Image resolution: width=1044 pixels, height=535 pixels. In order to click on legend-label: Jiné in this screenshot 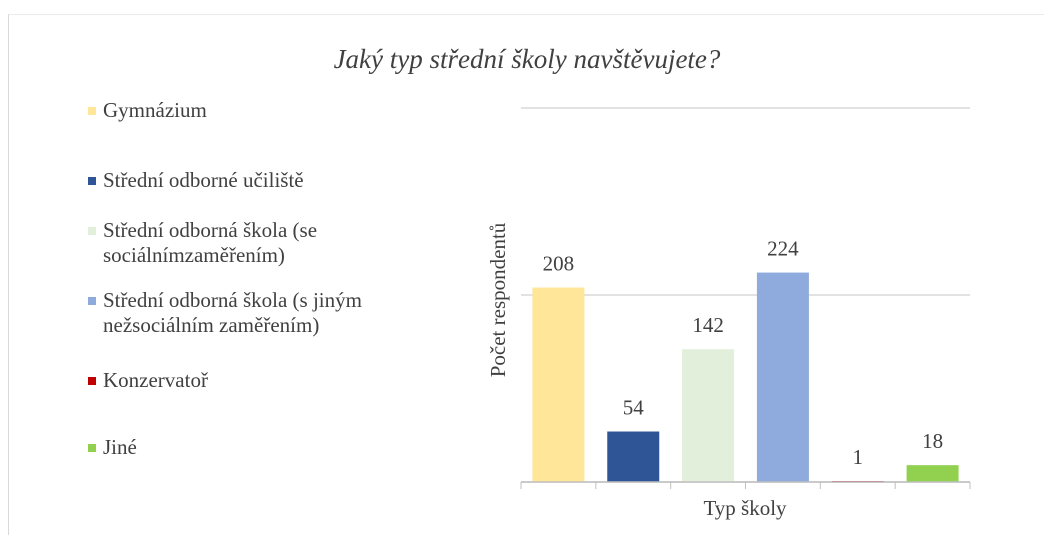, I will do `click(120, 447)`.